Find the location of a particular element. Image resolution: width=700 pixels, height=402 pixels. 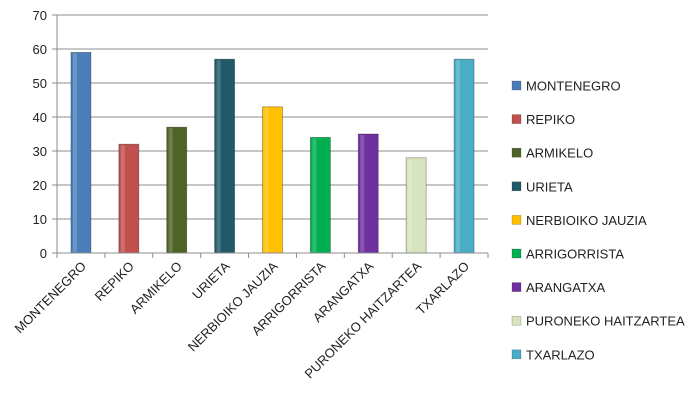

x-tick-label: MONTENEGRO is located at coordinates (51, 298).